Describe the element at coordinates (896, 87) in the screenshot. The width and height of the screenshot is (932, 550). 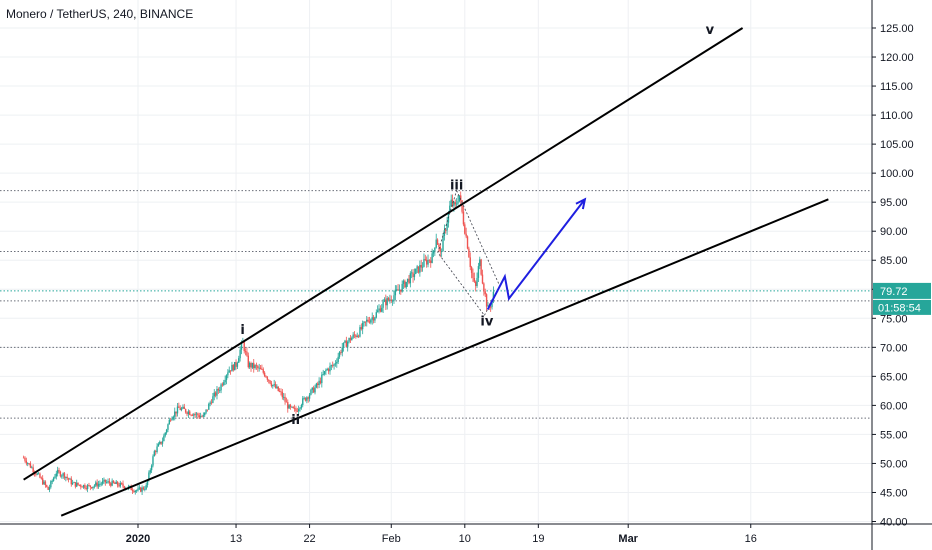
I see `y-tick-label: 115.00` at that location.